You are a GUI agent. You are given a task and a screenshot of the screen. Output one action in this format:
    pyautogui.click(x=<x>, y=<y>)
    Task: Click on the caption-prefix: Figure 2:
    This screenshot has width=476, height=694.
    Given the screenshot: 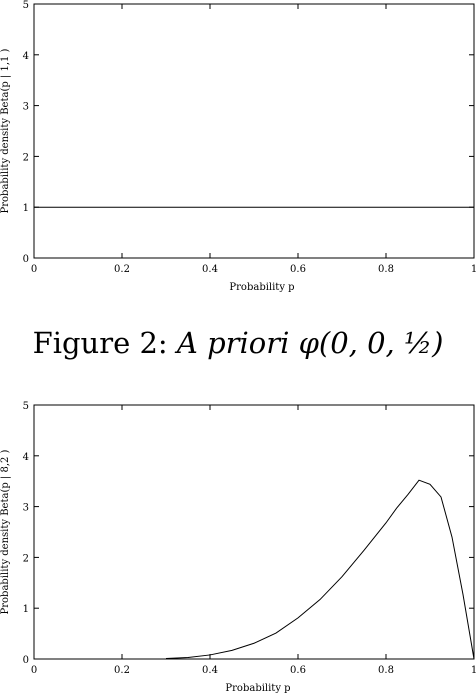 What is the action you would take?
    pyautogui.click(x=104, y=343)
    